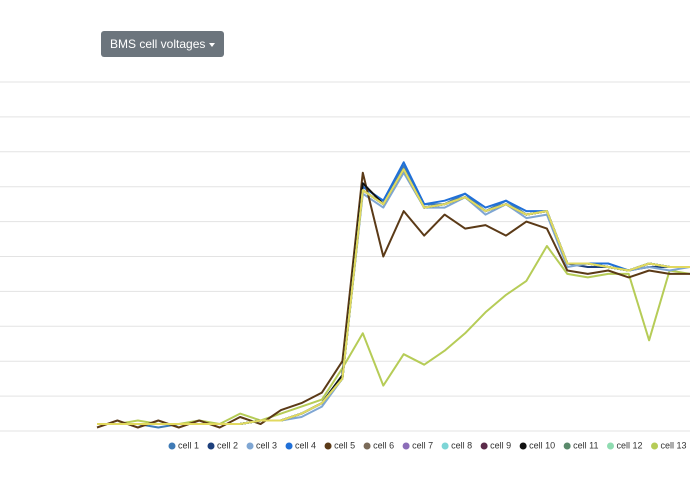 This screenshot has height=485, width=690. I want to click on dropdown-button: BMS cell voltages, so click(163, 44).